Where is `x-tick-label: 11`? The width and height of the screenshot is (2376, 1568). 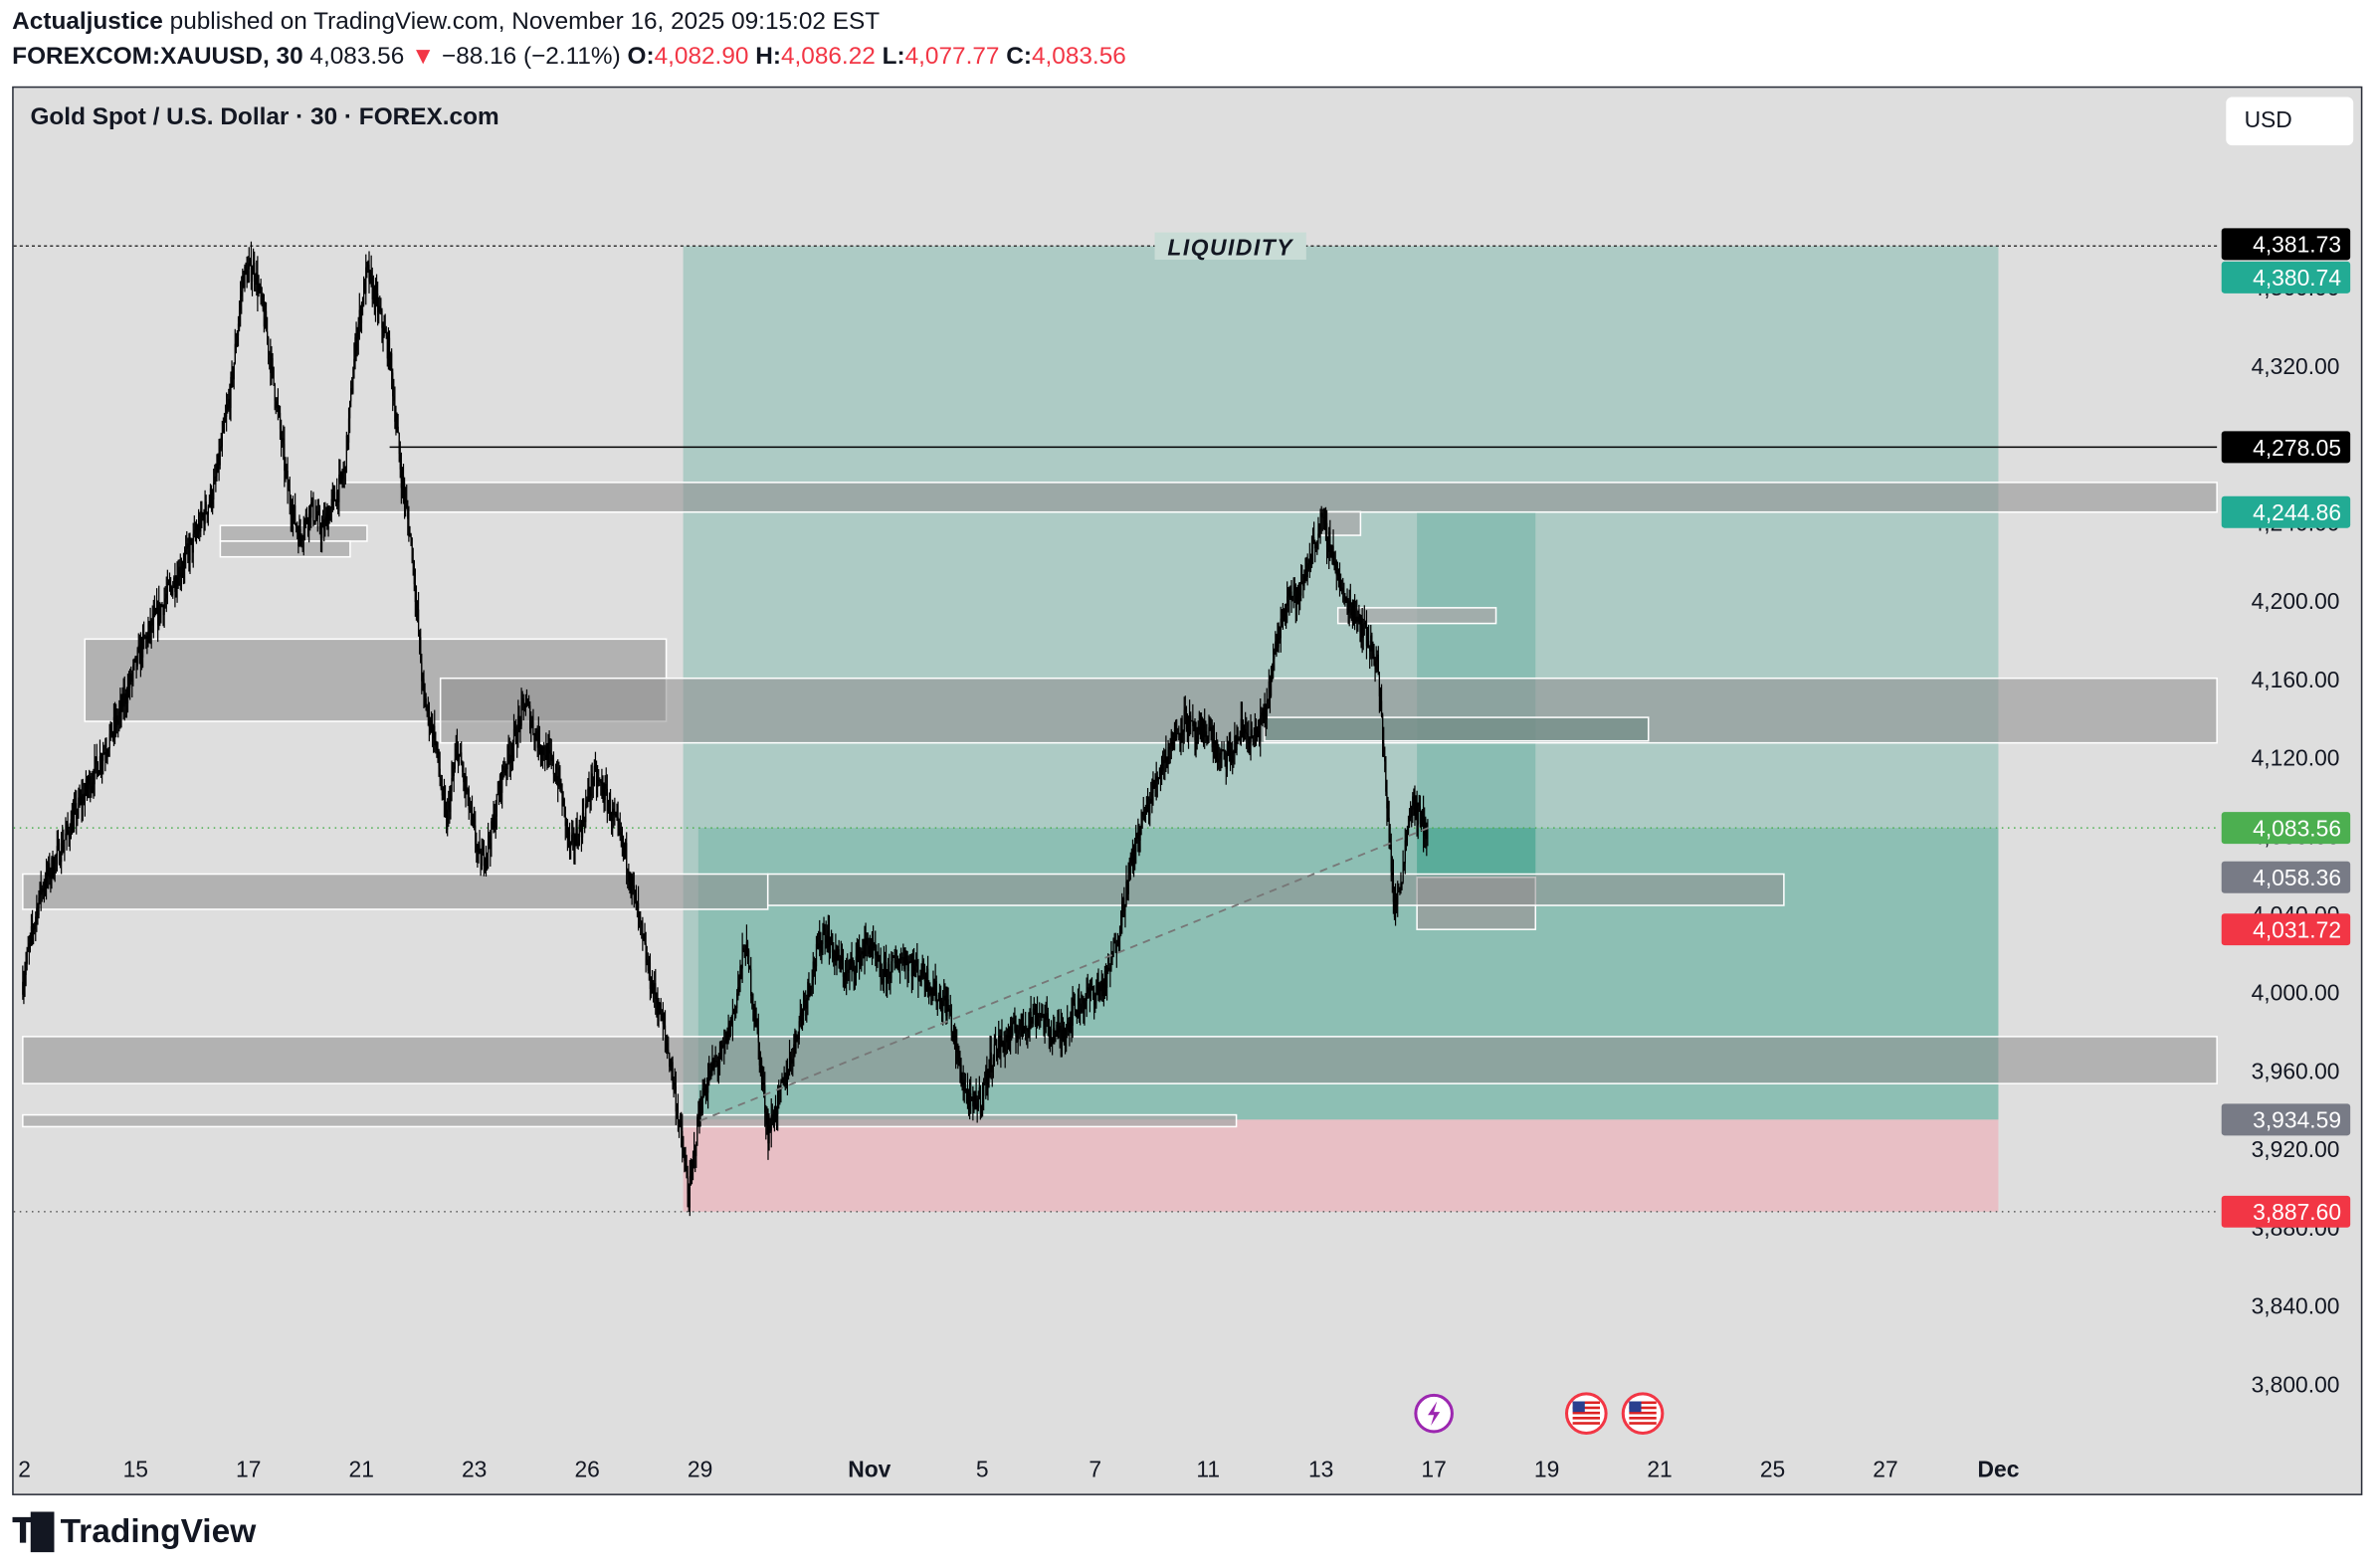 x-tick-label: 11 is located at coordinates (1208, 1469).